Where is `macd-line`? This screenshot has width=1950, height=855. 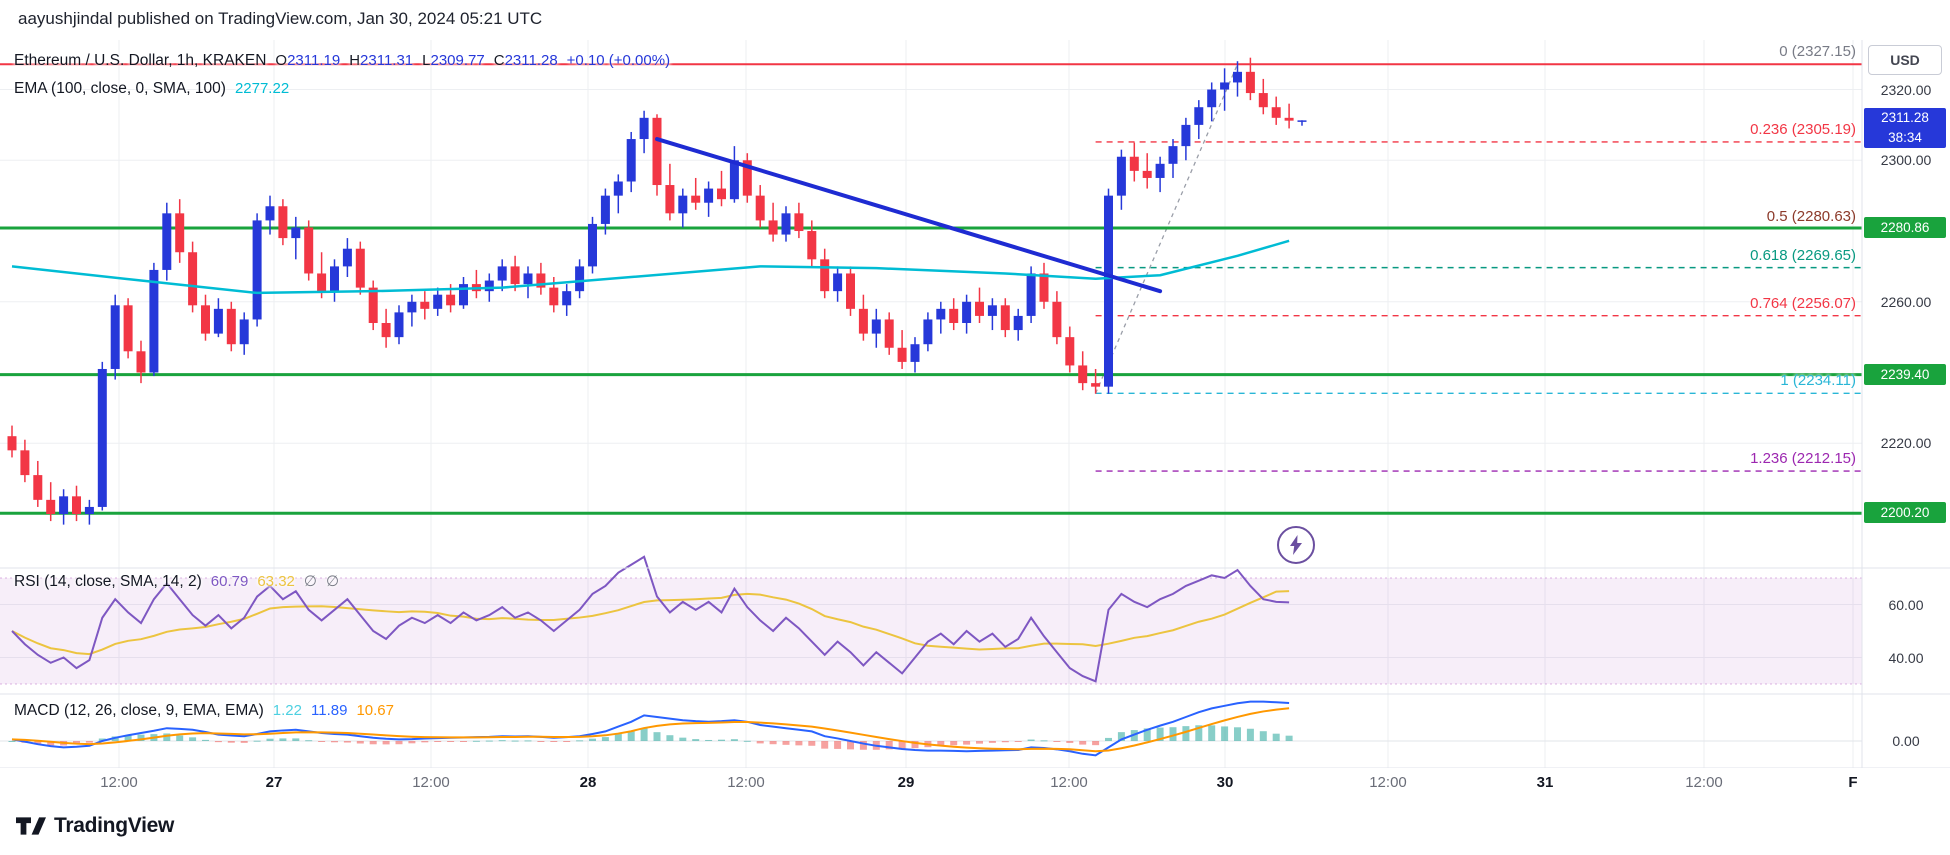
macd-line is located at coordinates (650, 728).